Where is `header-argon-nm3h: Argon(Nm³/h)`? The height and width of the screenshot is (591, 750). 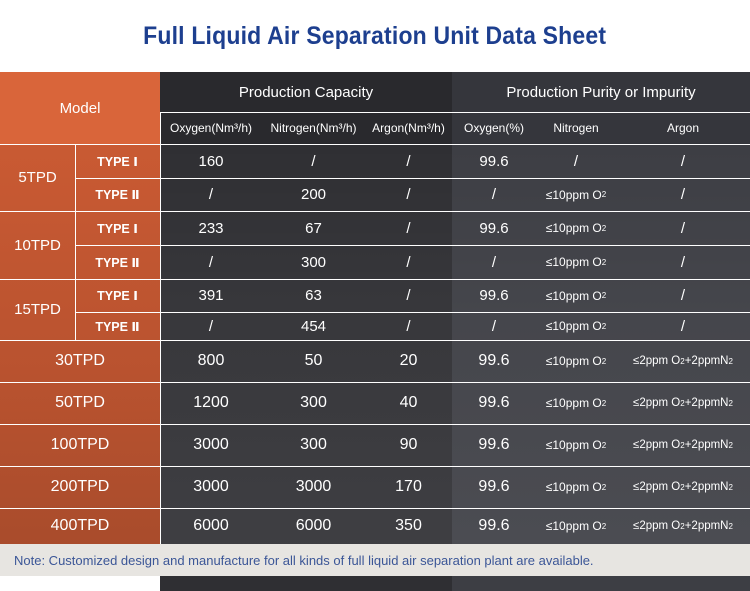 header-argon-nm3h: Argon(Nm³/h) is located at coordinates (408, 128).